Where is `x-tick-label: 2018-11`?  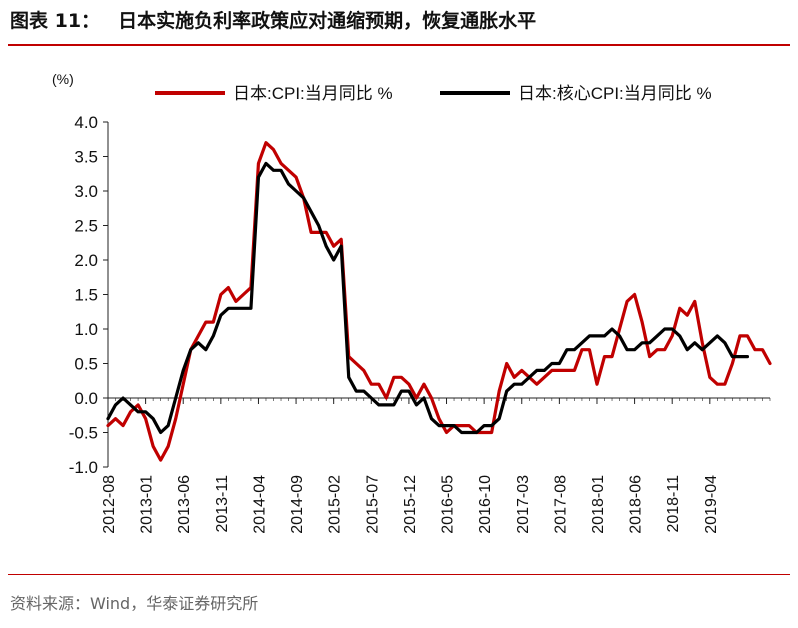
x-tick-label: 2018-11 is located at coordinates (673, 504).